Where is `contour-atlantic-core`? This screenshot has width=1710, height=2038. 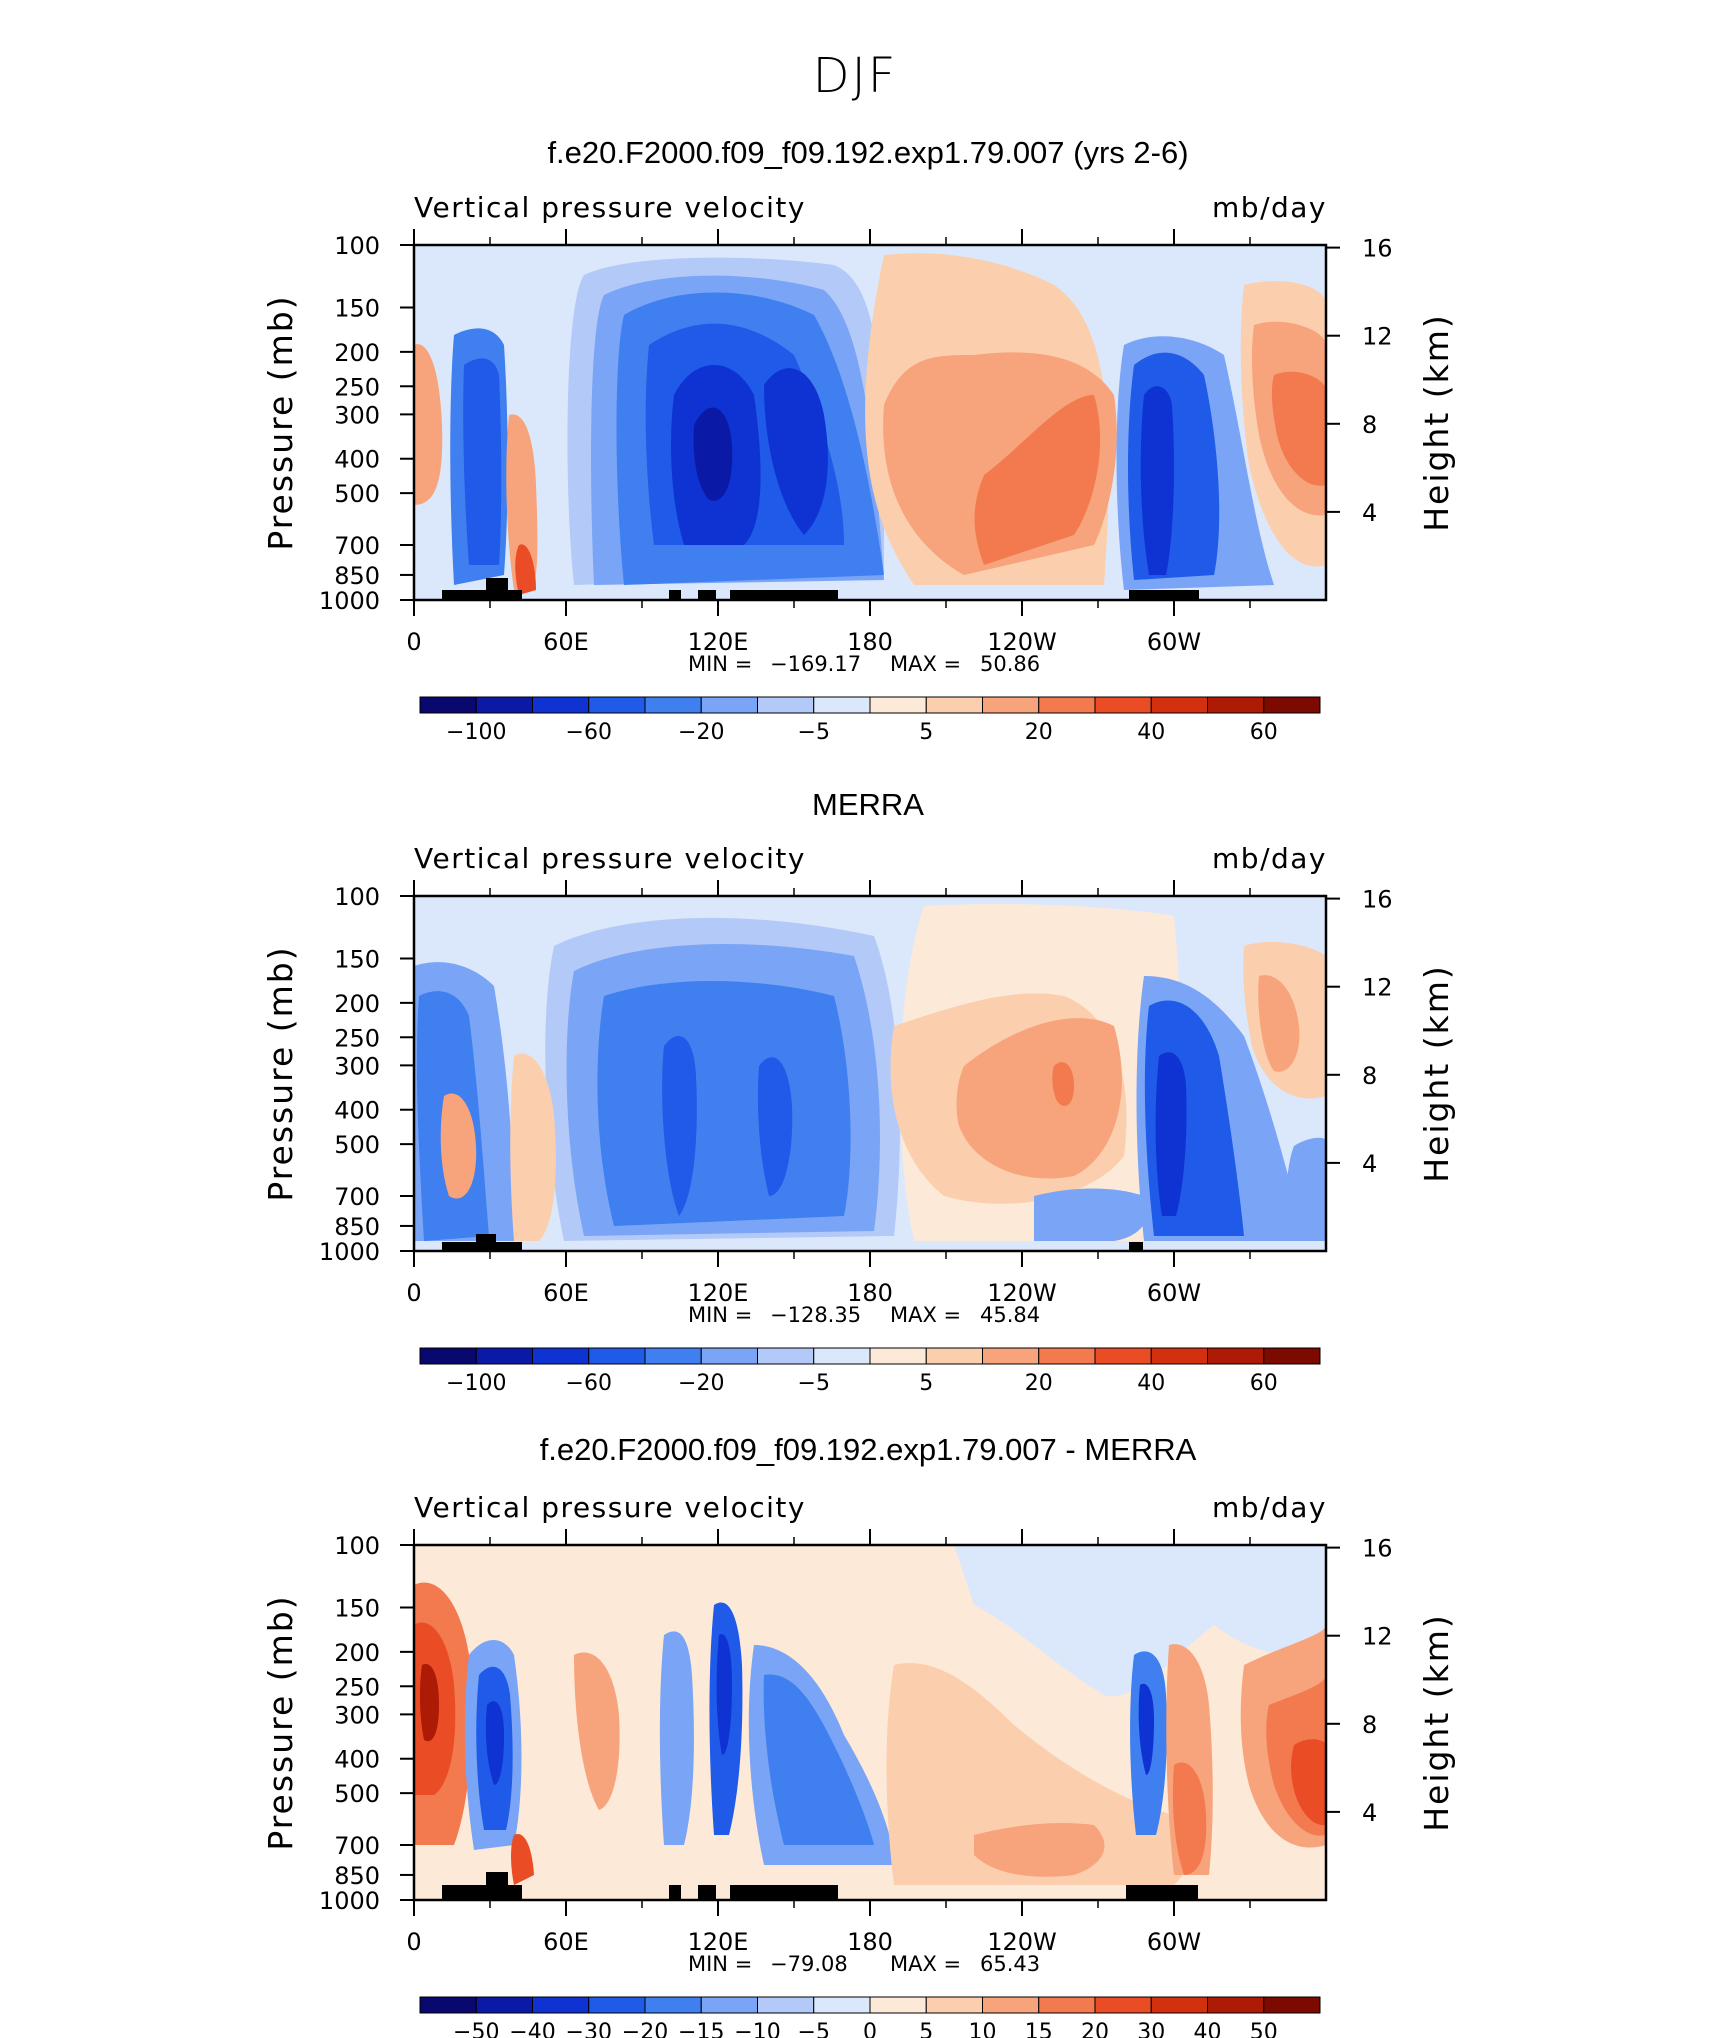
contour-atlantic-core is located at coordinates (1308, 1782).